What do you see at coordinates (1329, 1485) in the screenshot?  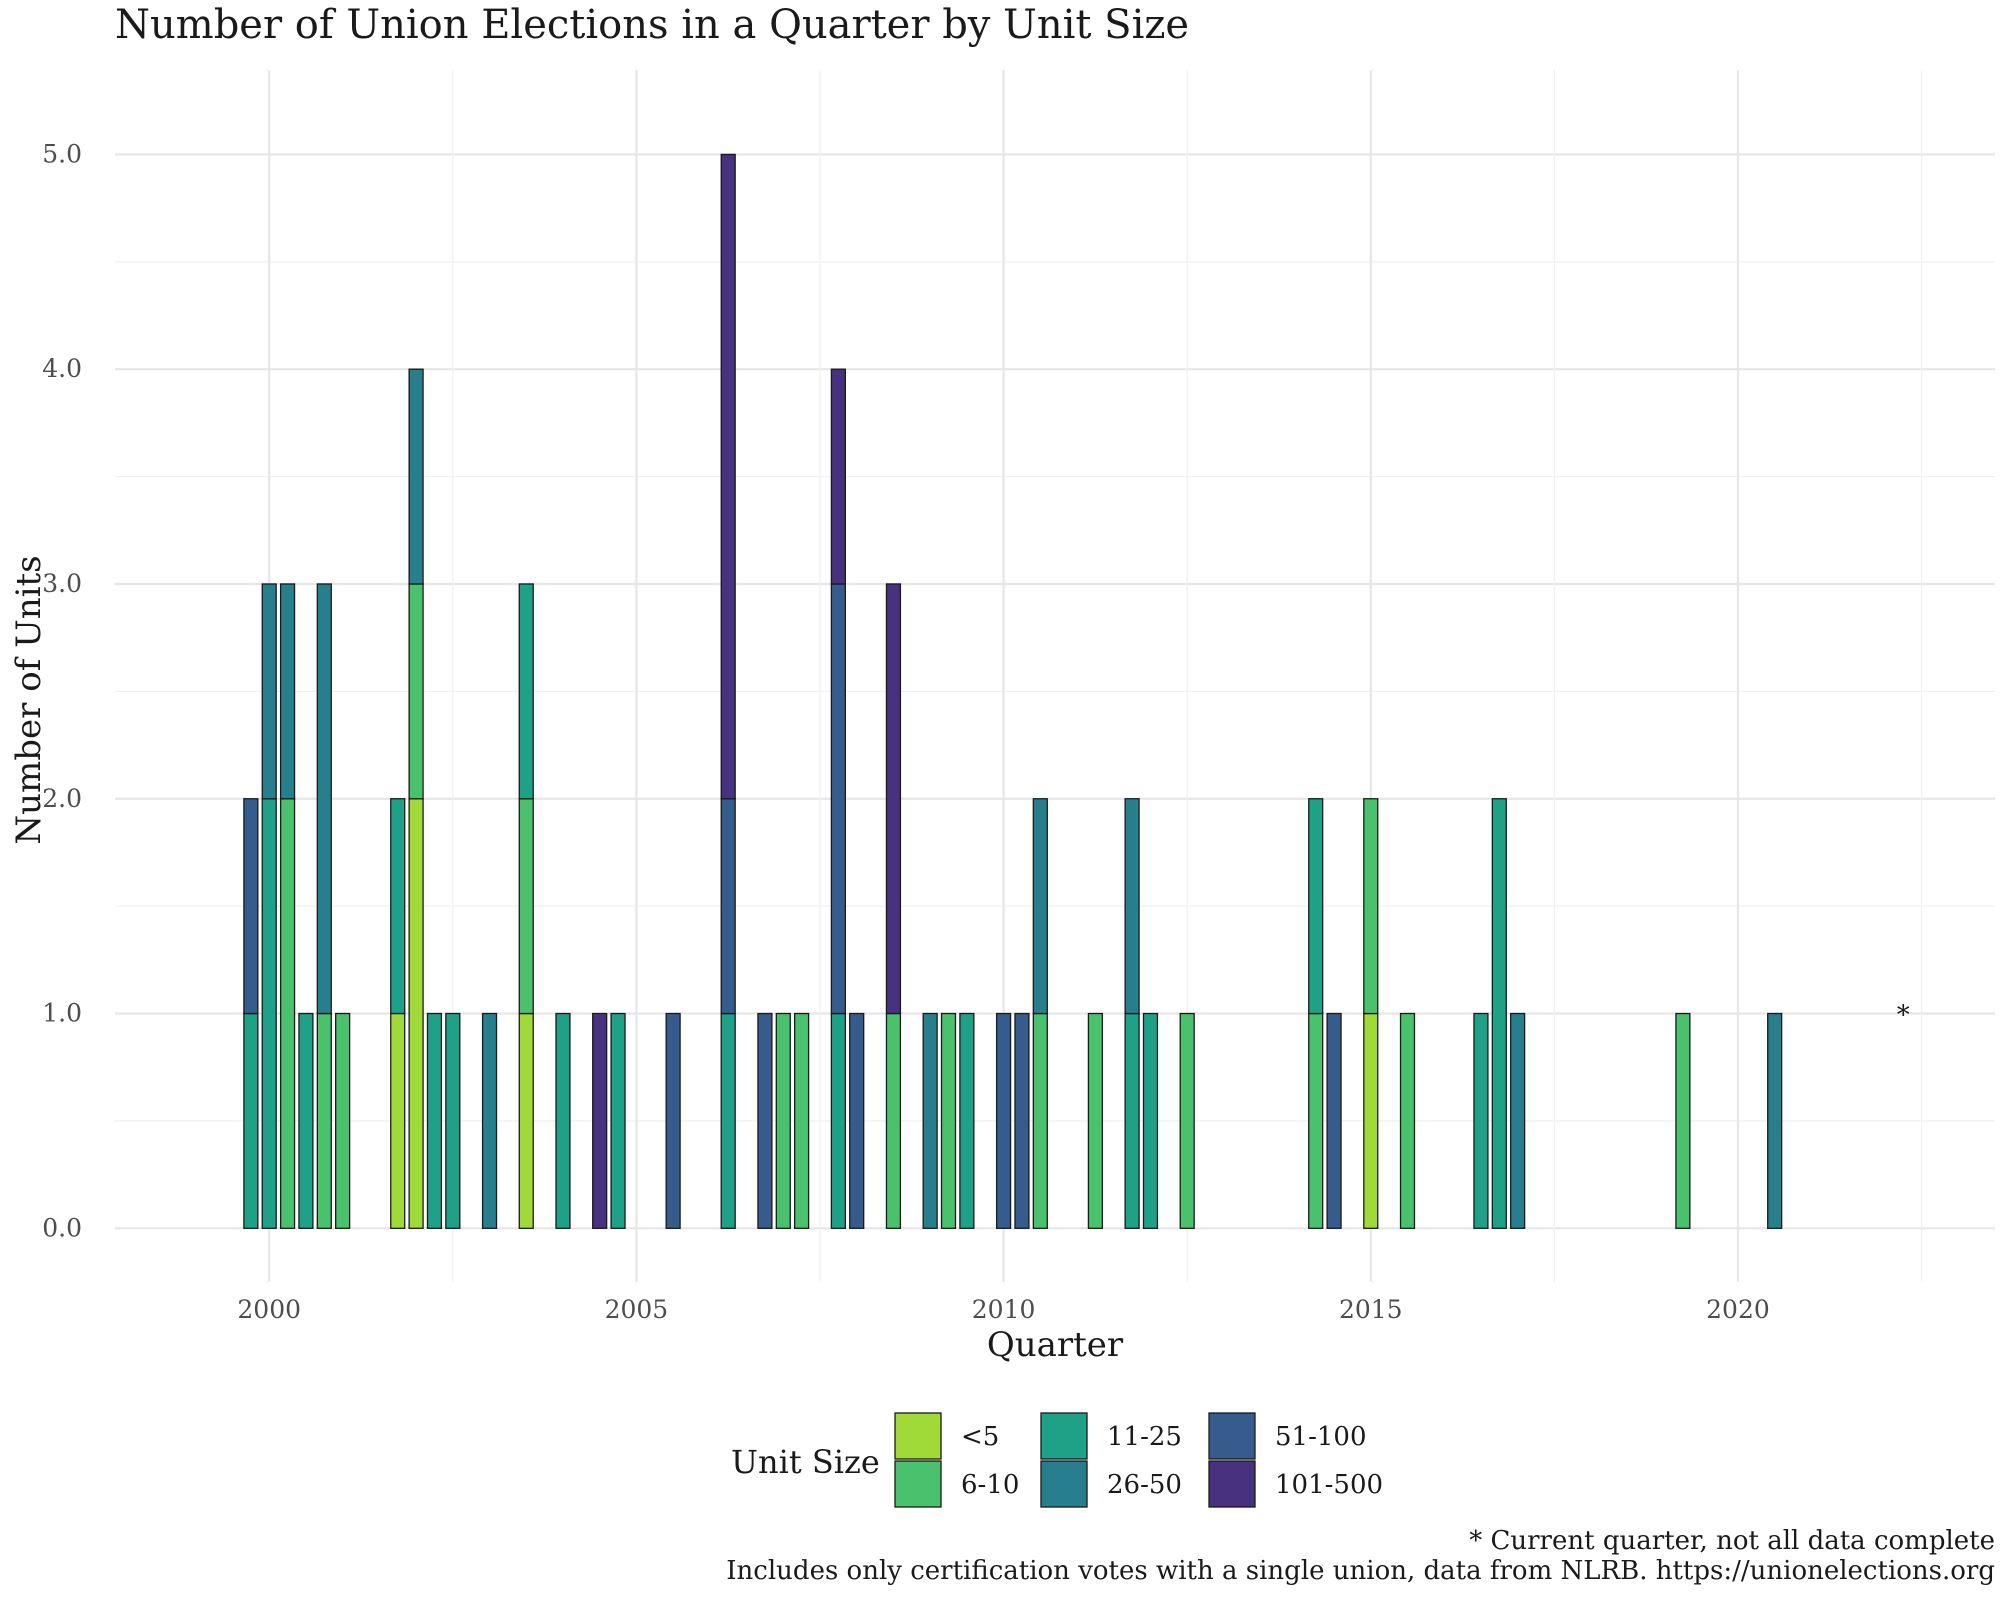 I see `legend-key-label: 101-500` at bounding box center [1329, 1485].